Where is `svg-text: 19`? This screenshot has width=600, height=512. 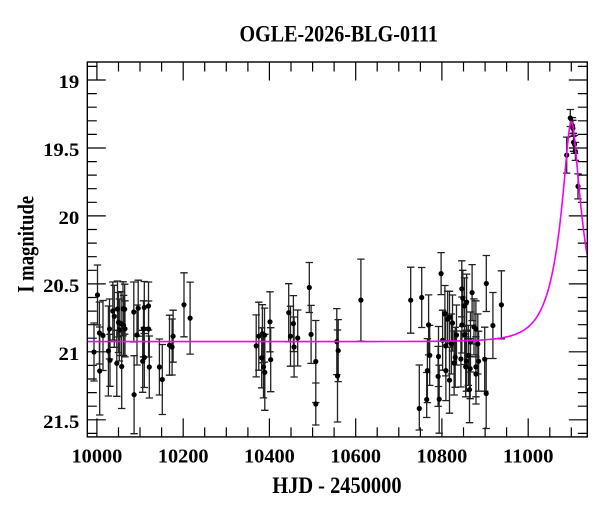 svg-text: 19 is located at coordinates (69, 82).